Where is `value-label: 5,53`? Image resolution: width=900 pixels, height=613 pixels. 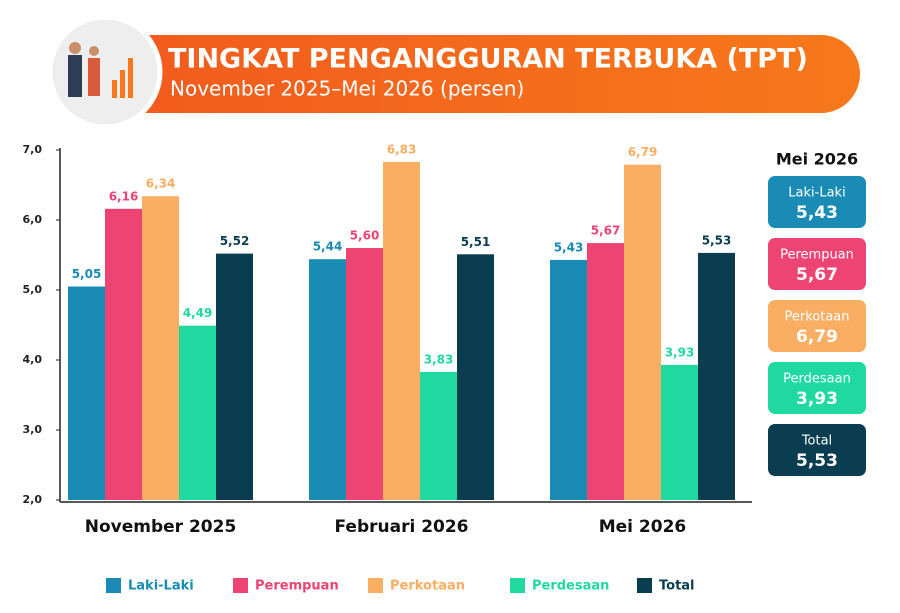
value-label: 5,53 is located at coordinates (717, 240).